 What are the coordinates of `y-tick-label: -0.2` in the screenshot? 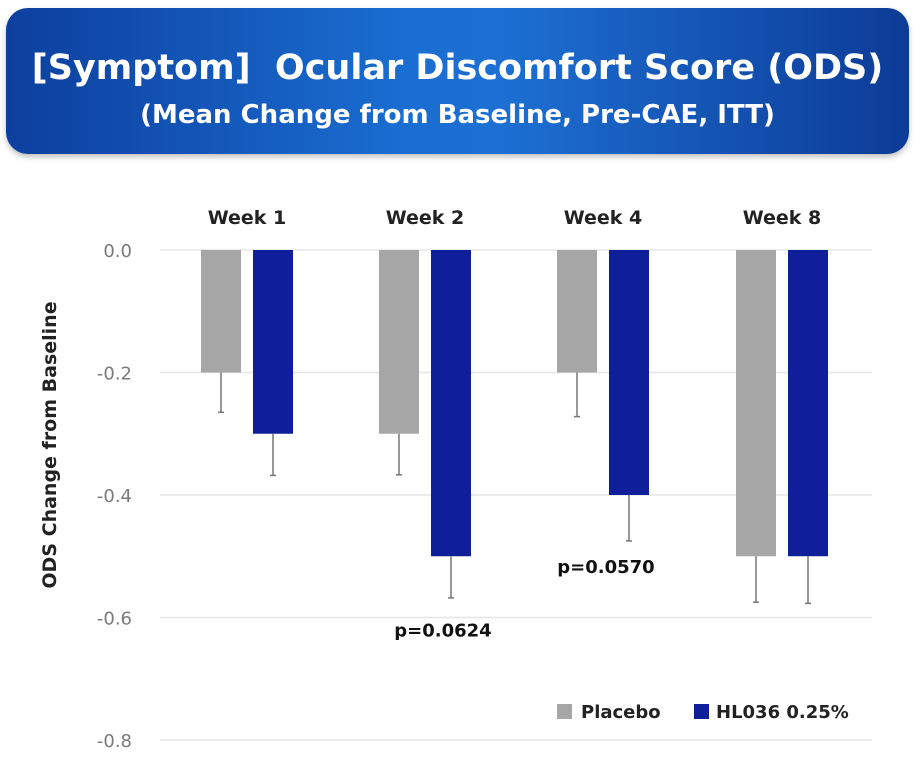 It's located at (114, 374).